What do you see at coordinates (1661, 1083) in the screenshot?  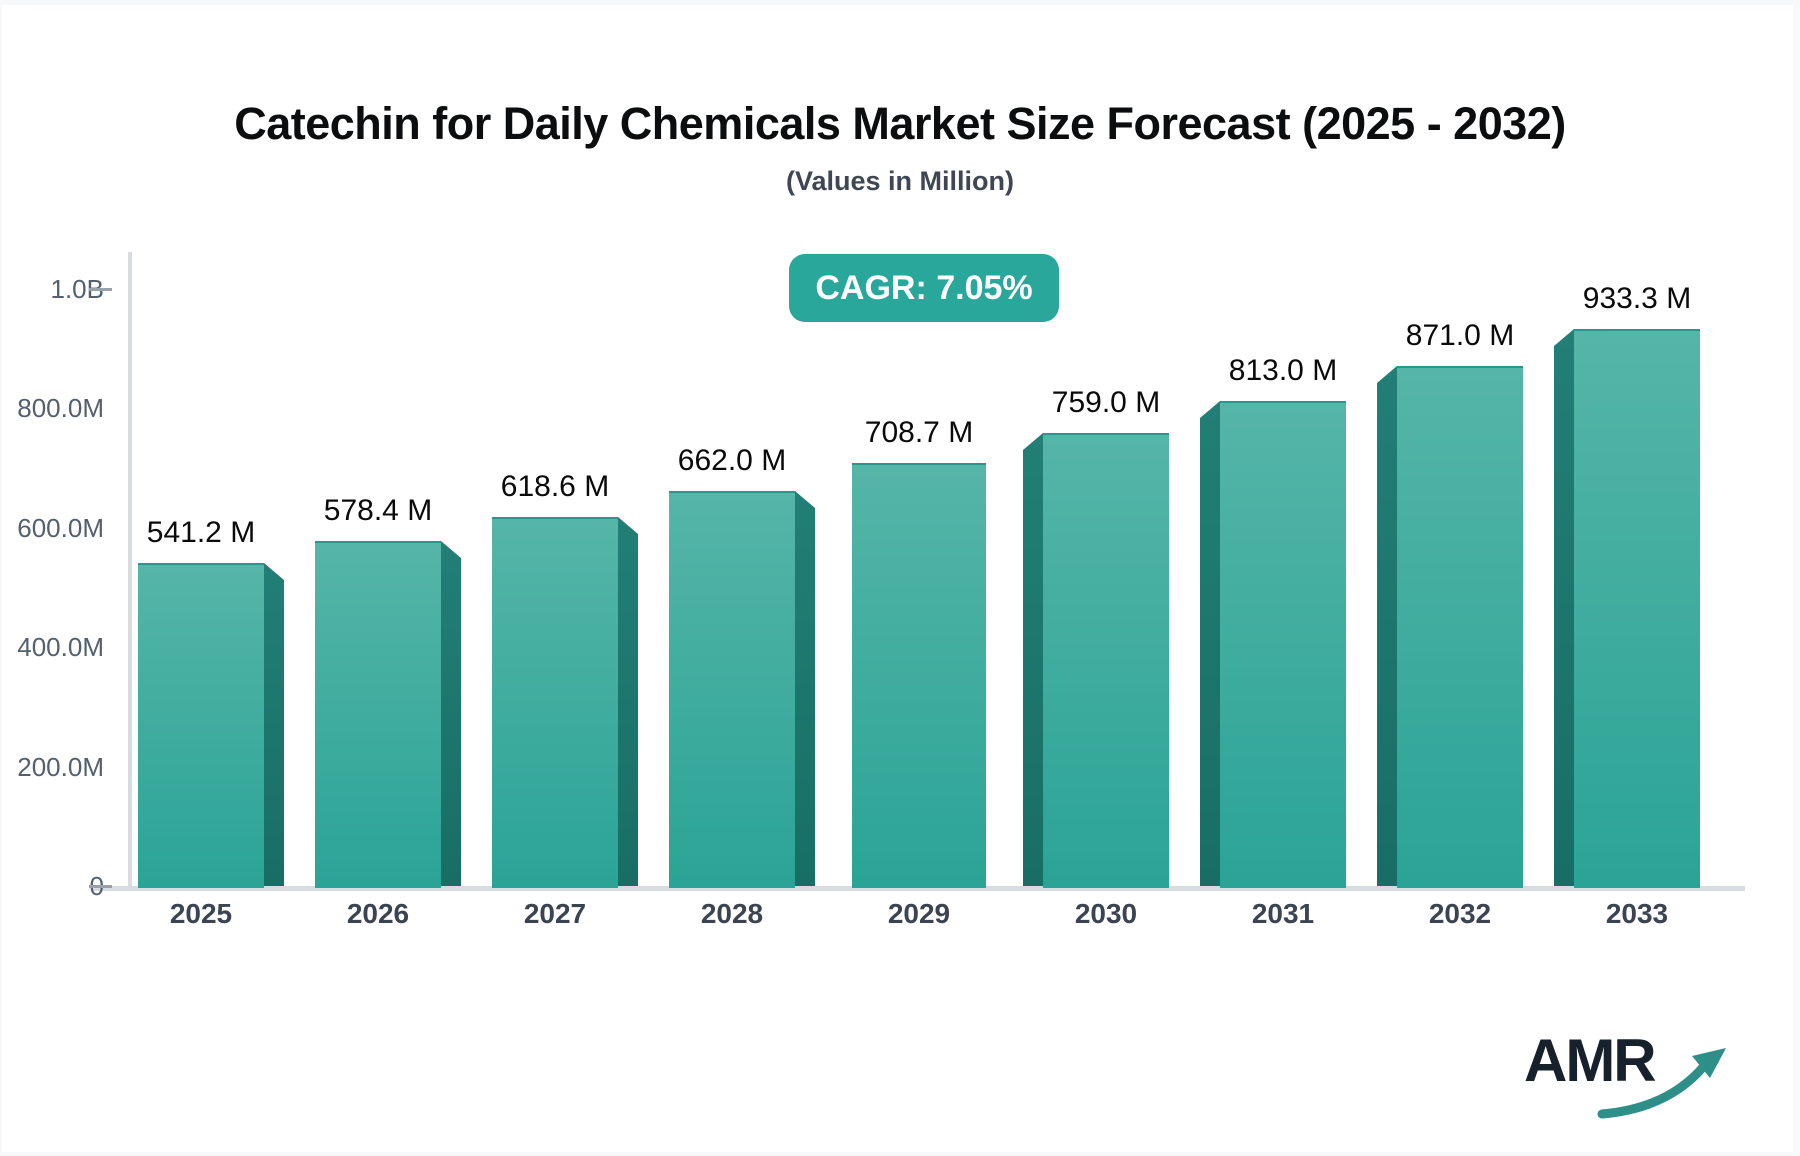 I see `trend-arrow-icon` at bounding box center [1661, 1083].